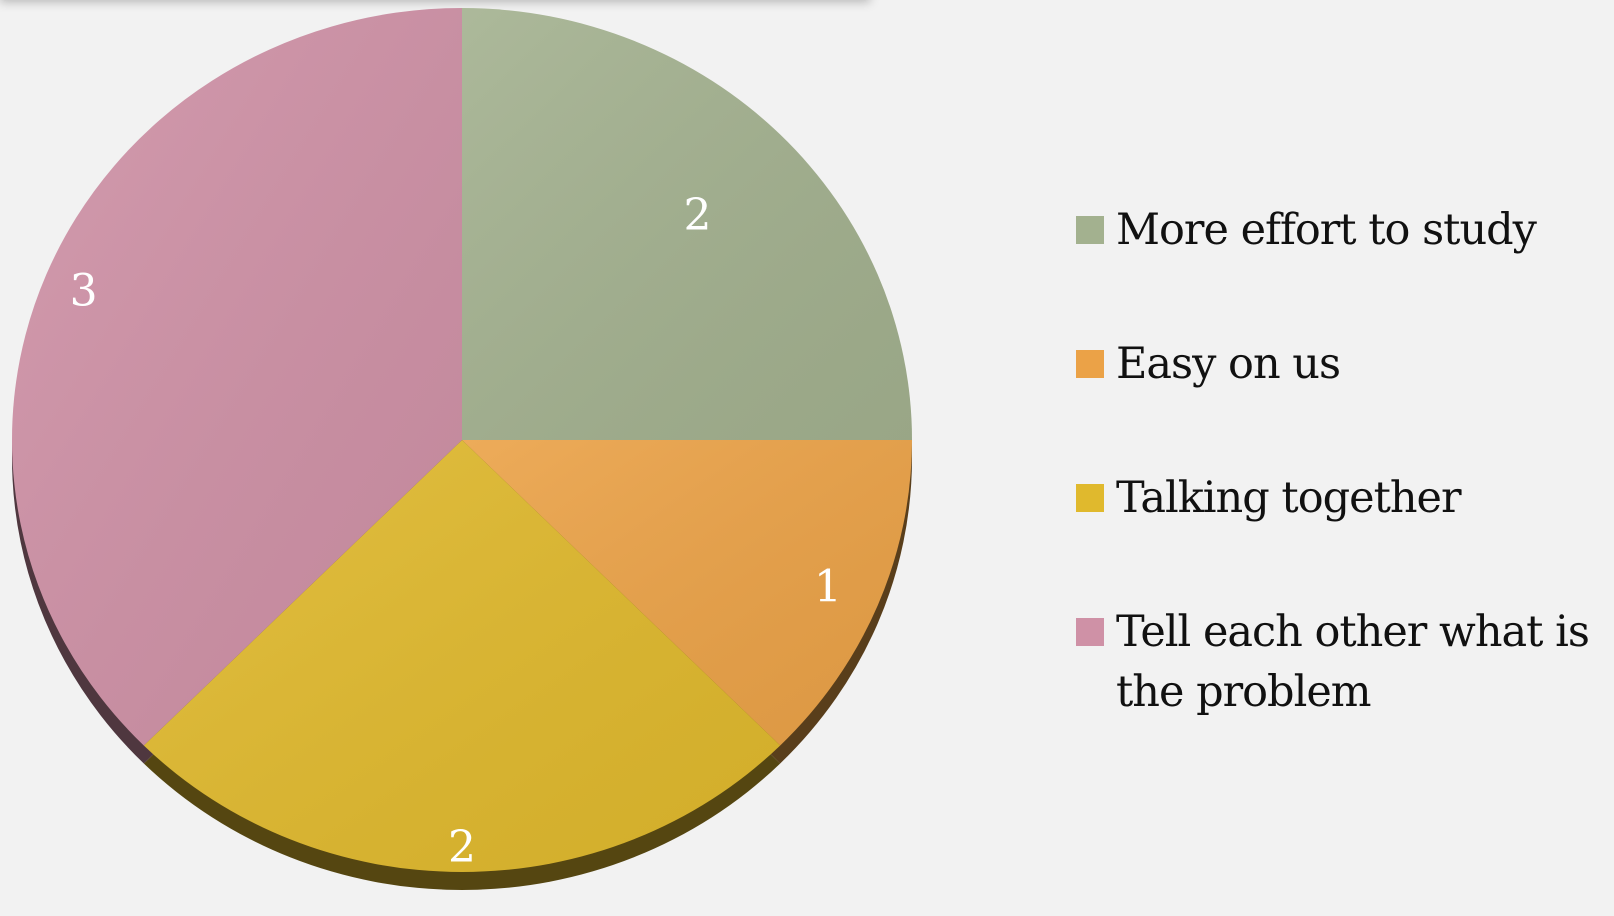  Describe the element at coordinates (828, 586) in the screenshot. I see `pie-data-label: 1` at that location.